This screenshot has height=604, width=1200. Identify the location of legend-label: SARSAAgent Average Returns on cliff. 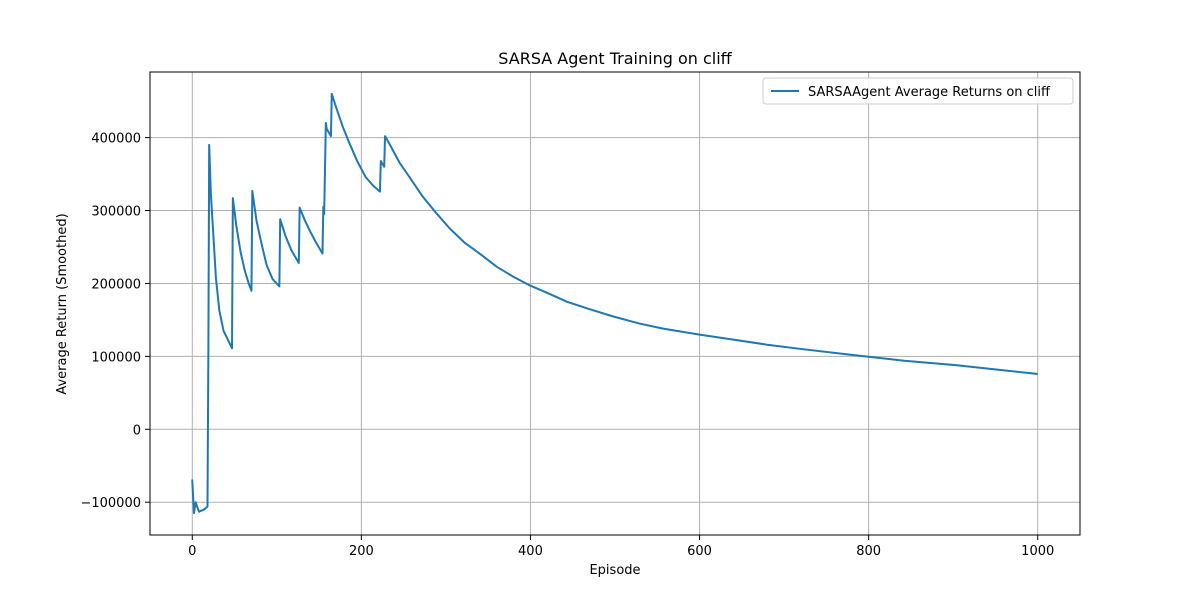
(929, 92).